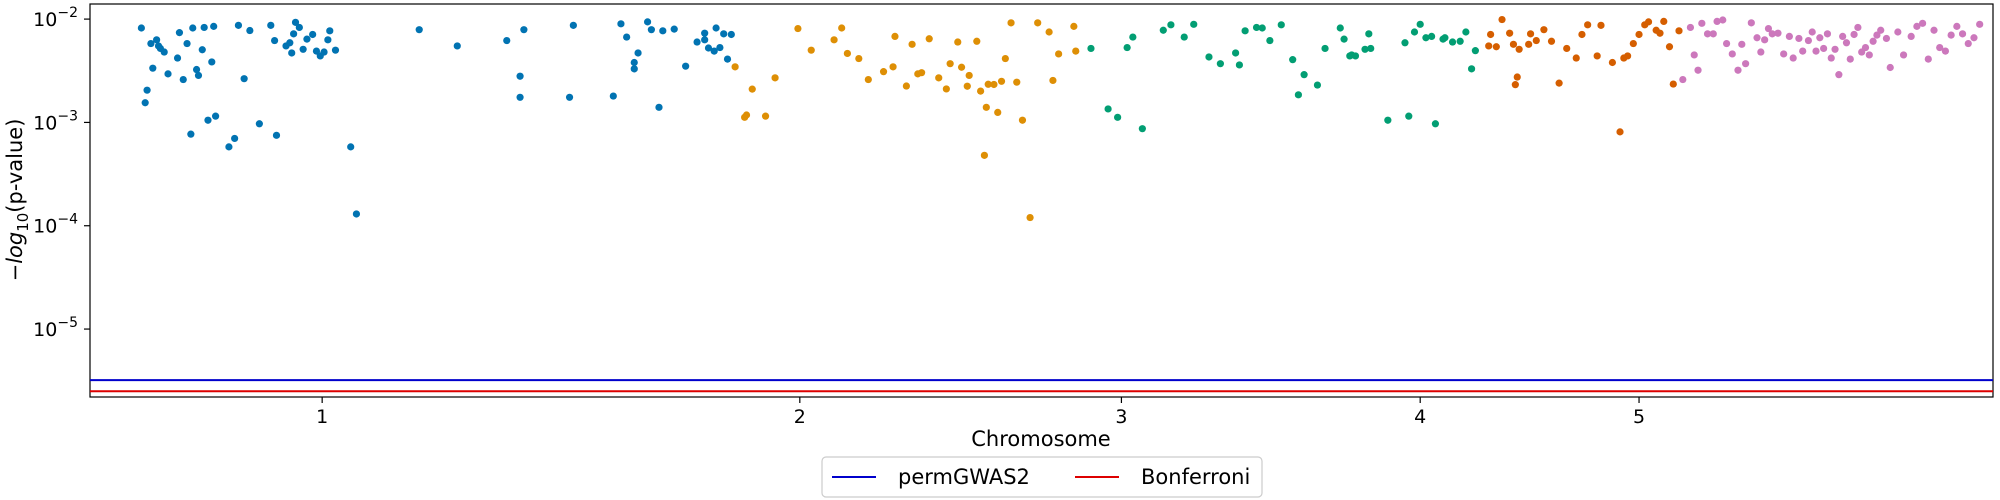  Describe the element at coordinates (1639, 417) in the screenshot. I see `x-tick-label: 5` at that location.